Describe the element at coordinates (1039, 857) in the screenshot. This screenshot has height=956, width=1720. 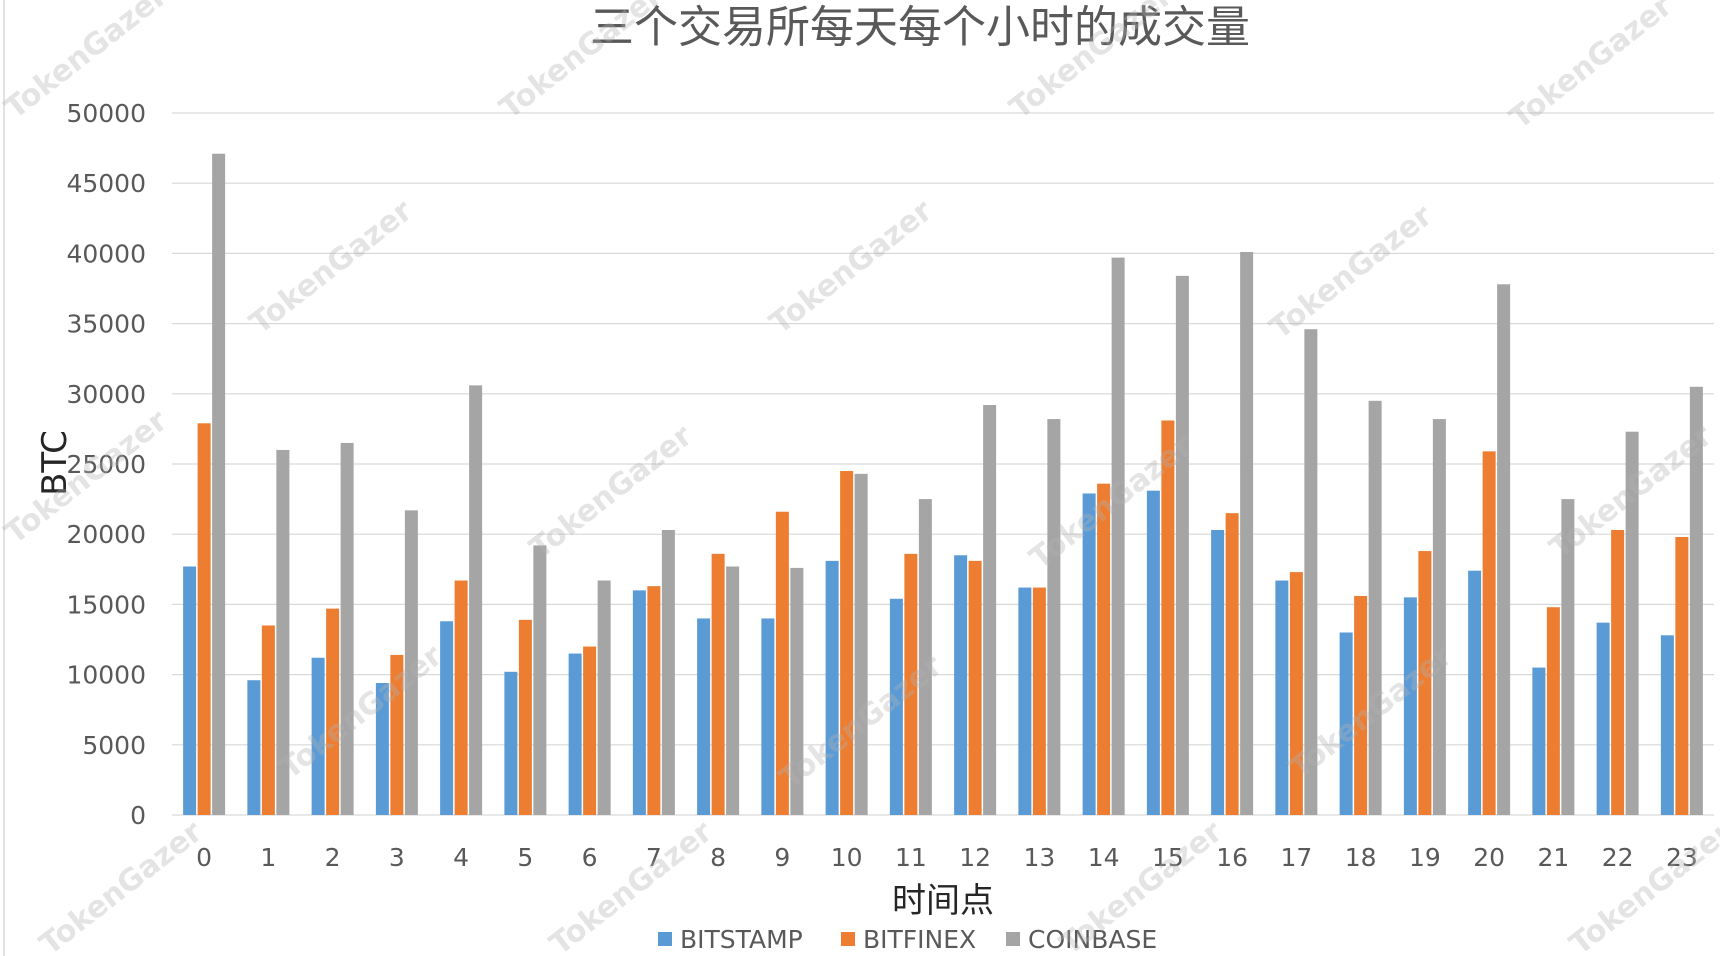
I see `x-tick-label: 13` at that location.